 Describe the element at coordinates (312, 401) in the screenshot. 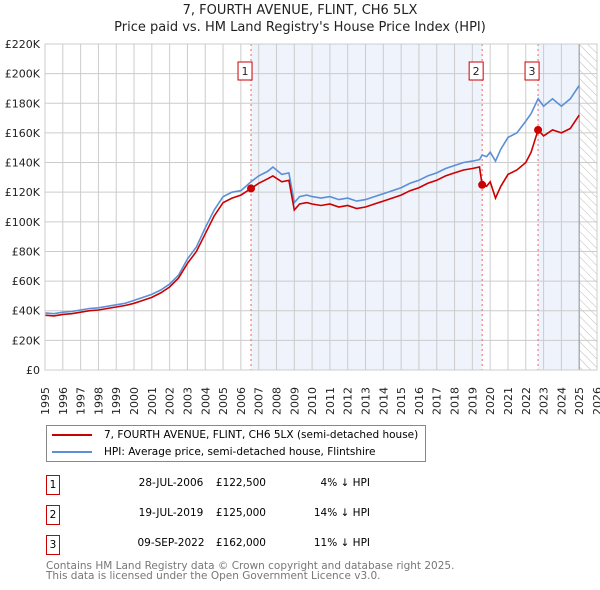

I see `x-tick-label: 2010` at that location.